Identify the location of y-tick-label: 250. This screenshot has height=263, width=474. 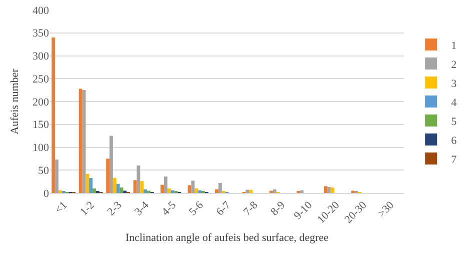
(41, 79).